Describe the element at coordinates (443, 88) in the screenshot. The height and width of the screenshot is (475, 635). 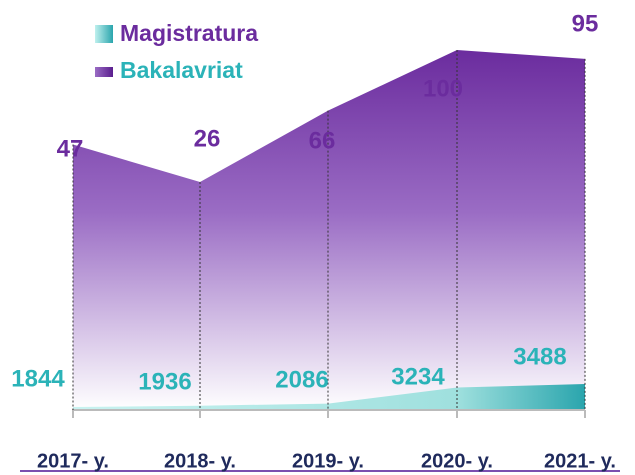
I see `value-label: 100` at that location.